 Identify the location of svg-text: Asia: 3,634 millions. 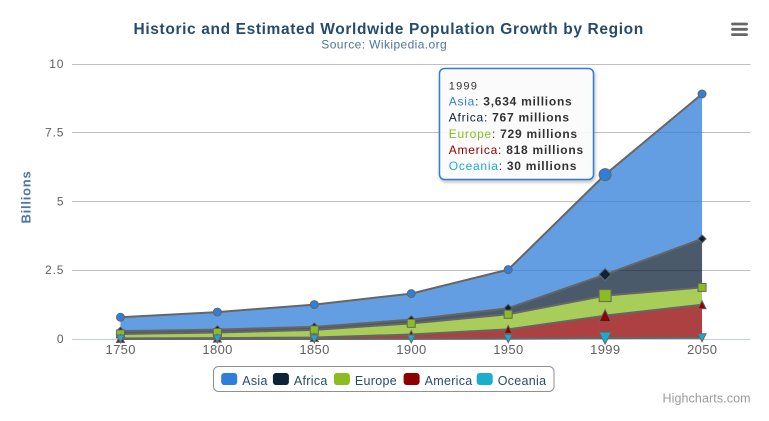
(511, 102).